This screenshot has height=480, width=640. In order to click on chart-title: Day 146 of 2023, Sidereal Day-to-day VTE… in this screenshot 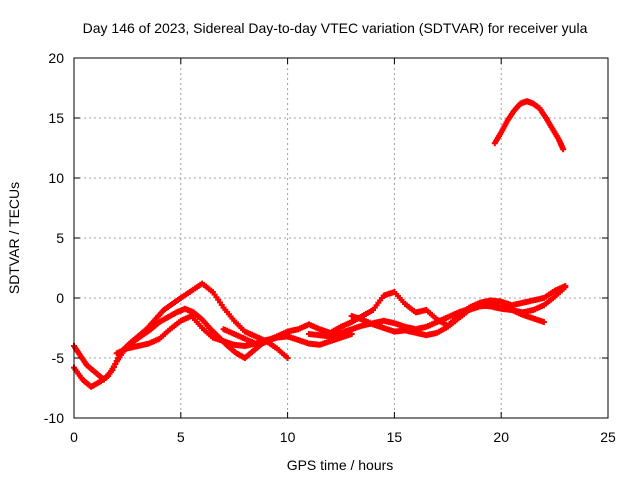, I will do `click(335, 28)`.